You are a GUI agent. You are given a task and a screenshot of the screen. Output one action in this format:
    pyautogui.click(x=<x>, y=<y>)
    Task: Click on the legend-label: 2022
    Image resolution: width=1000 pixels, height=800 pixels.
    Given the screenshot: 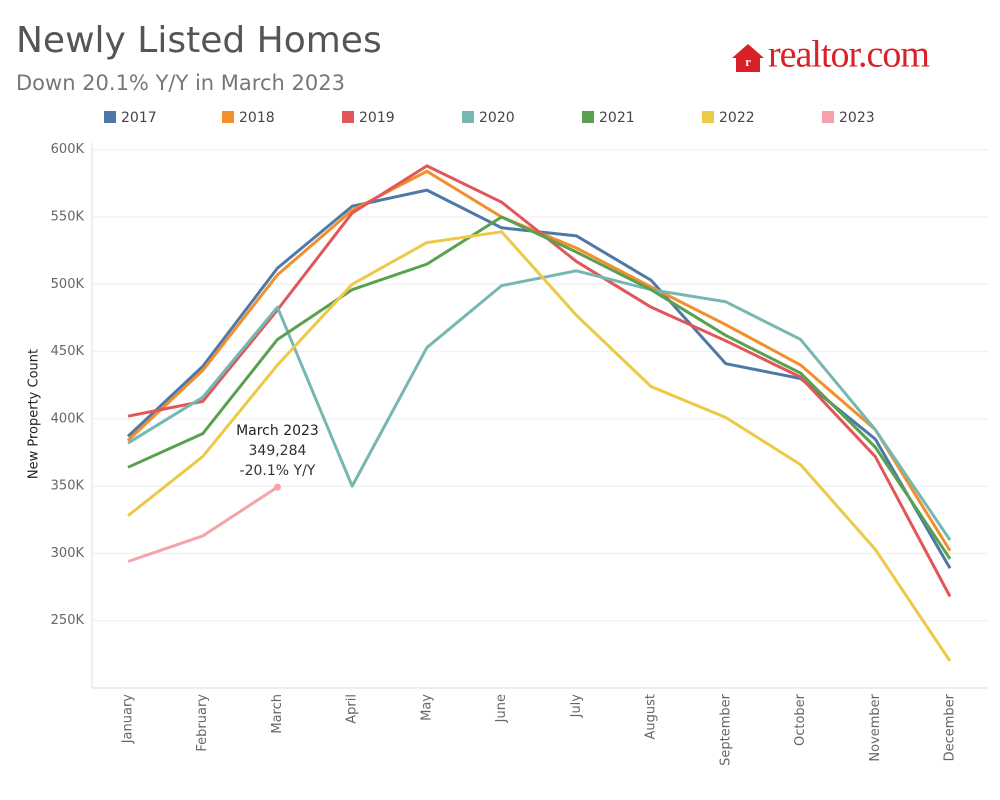 What is the action you would take?
    pyautogui.click(x=737, y=118)
    